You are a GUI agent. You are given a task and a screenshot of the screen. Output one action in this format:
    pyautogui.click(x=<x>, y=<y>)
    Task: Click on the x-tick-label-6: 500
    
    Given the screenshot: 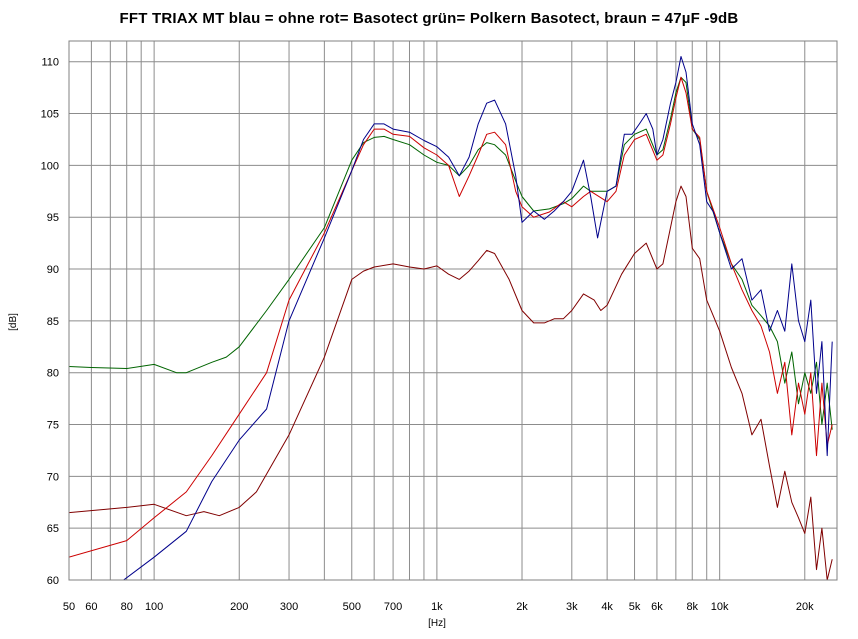 What is the action you would take?
    pyautogui.click(x=352, y=607)
    